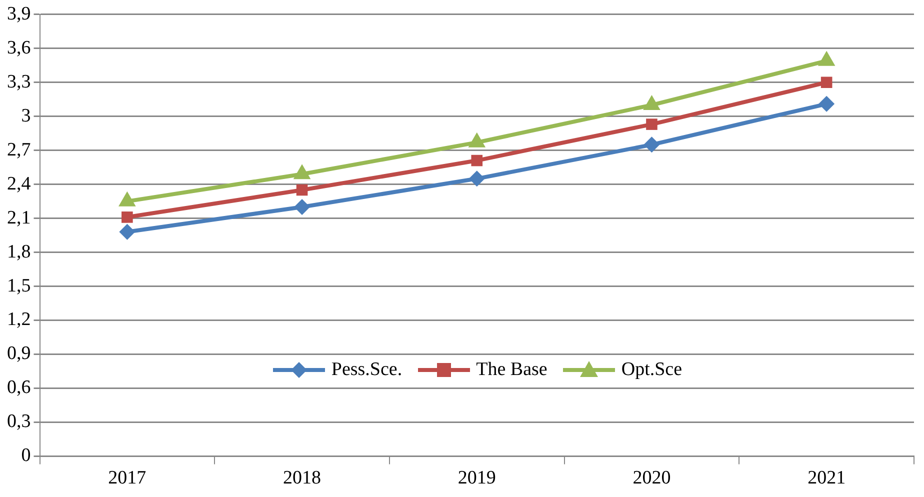 This screenshot has height=497, width=924. What do you see at coordinates (19, 285) in the screenshot?
I see `y-tick-label: 1,5` at bounding box center [19, 285].